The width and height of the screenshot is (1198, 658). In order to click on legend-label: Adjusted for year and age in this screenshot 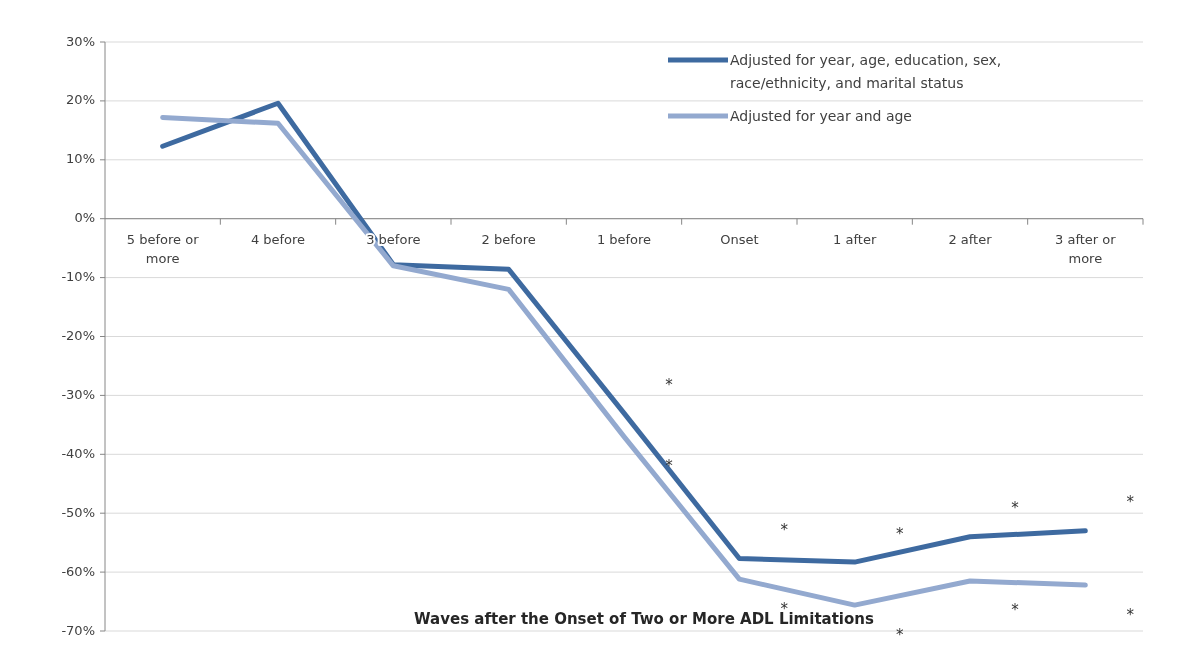, I will do `click(821, 116)`.